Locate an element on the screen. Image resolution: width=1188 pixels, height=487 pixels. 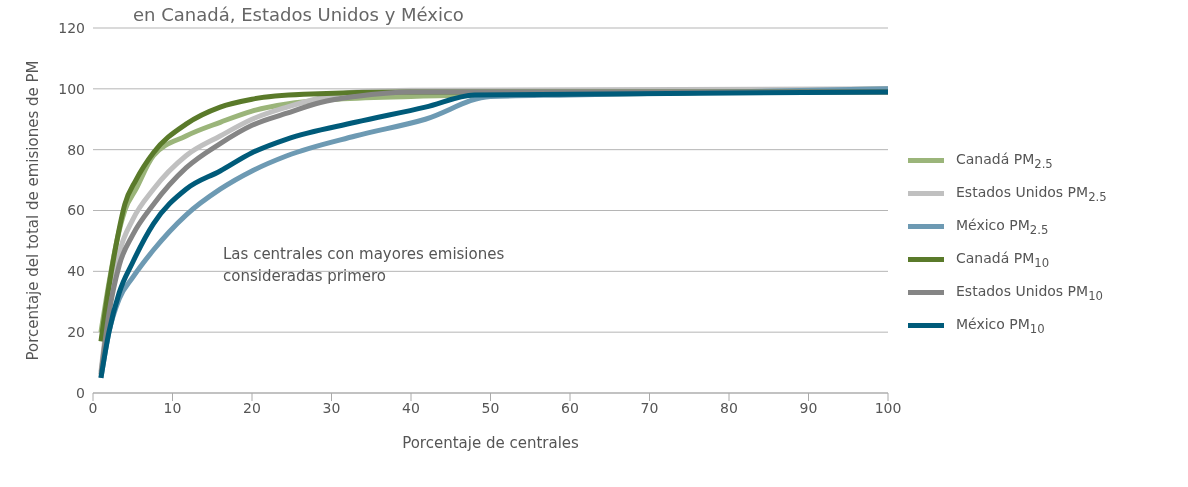
y-tick-label: 20 is located at coordinates (76, 332).